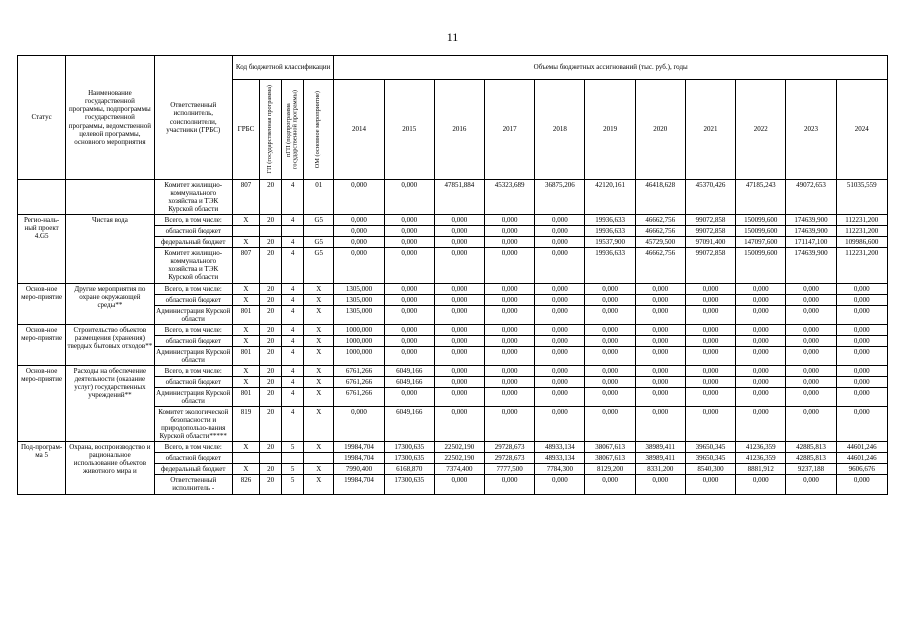 The width and height of the screenshot is (905, 640). I want to click on status-cell: Основ-ное меро-приятие, so click(41, 344).